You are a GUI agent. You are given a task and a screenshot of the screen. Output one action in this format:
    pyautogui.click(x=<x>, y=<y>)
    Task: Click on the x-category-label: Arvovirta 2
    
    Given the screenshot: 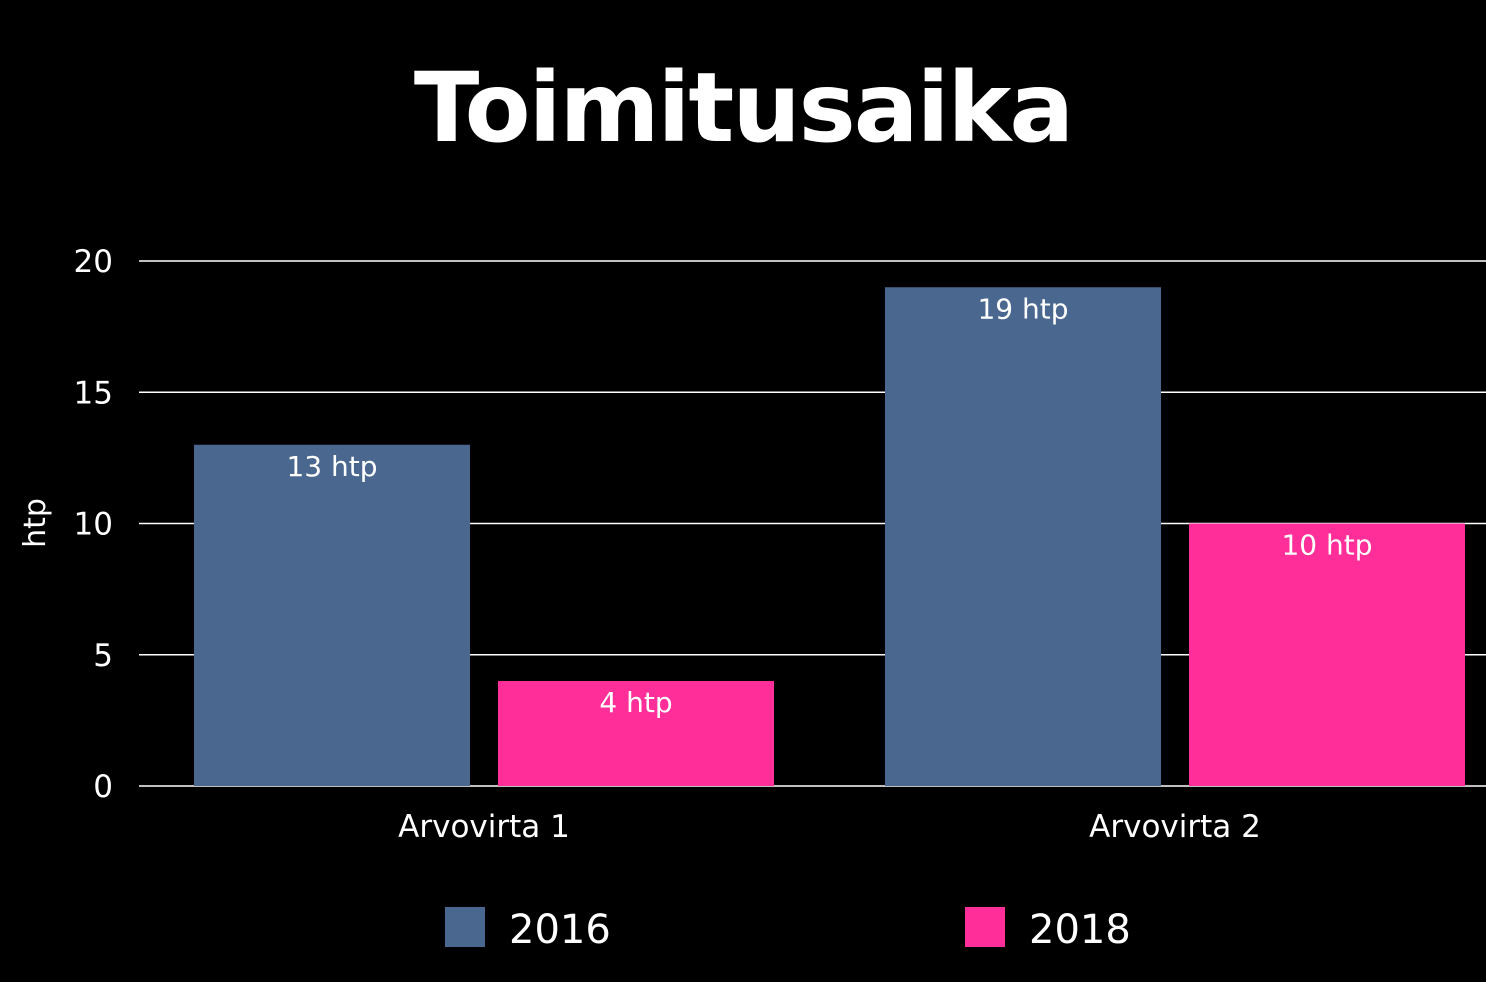 What is the action you would take?
    pyautogui.click(x=1175, y=827)
    